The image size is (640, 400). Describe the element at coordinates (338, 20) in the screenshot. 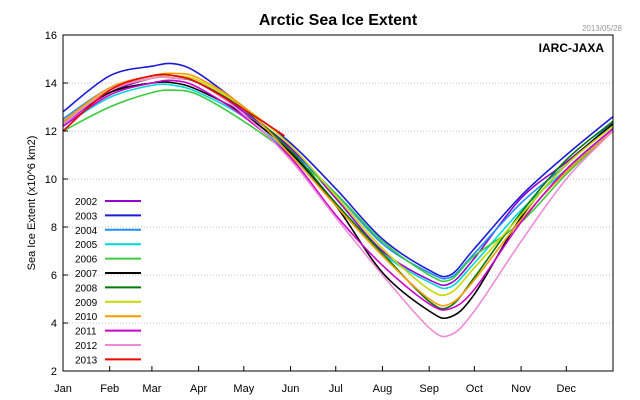

I see `chart-title: Arctic Sea Ice Extent` at that location.